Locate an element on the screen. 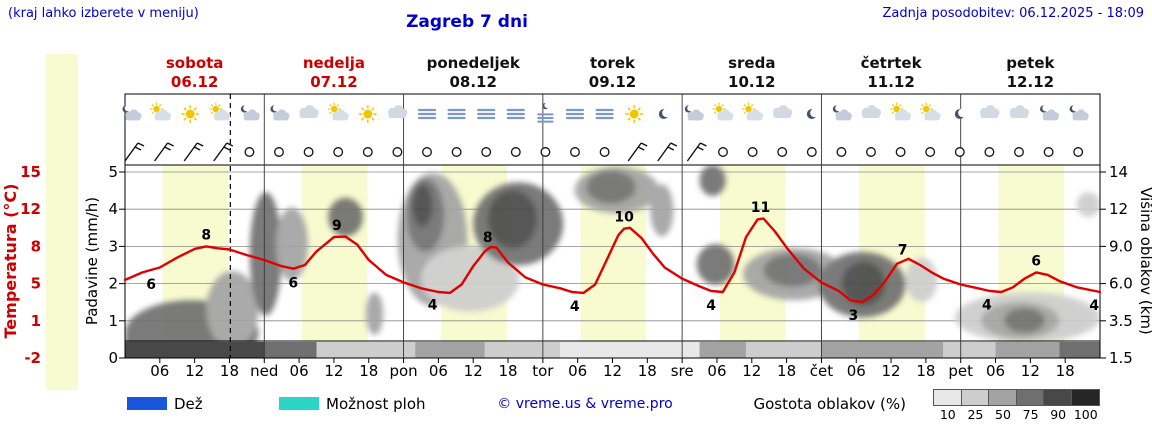 This screenshot has width=1152, height=443. cloud-scale-cell: 25 is located at coordinates (975, 405).